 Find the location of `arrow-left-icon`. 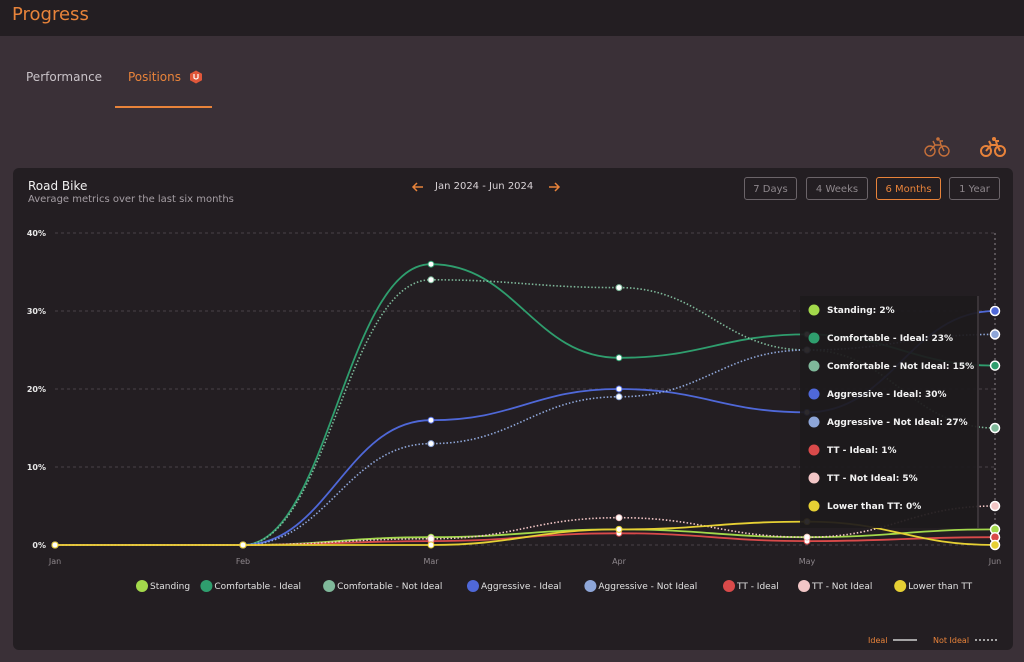

arrow-left-icon is located at coordinates (418, 187).